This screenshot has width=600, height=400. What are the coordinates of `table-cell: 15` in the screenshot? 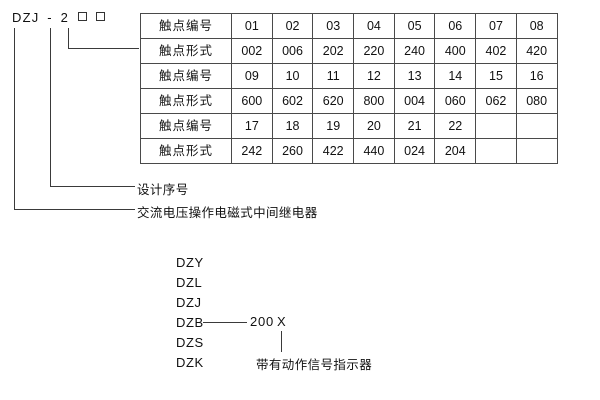 It's located at (496, 76).